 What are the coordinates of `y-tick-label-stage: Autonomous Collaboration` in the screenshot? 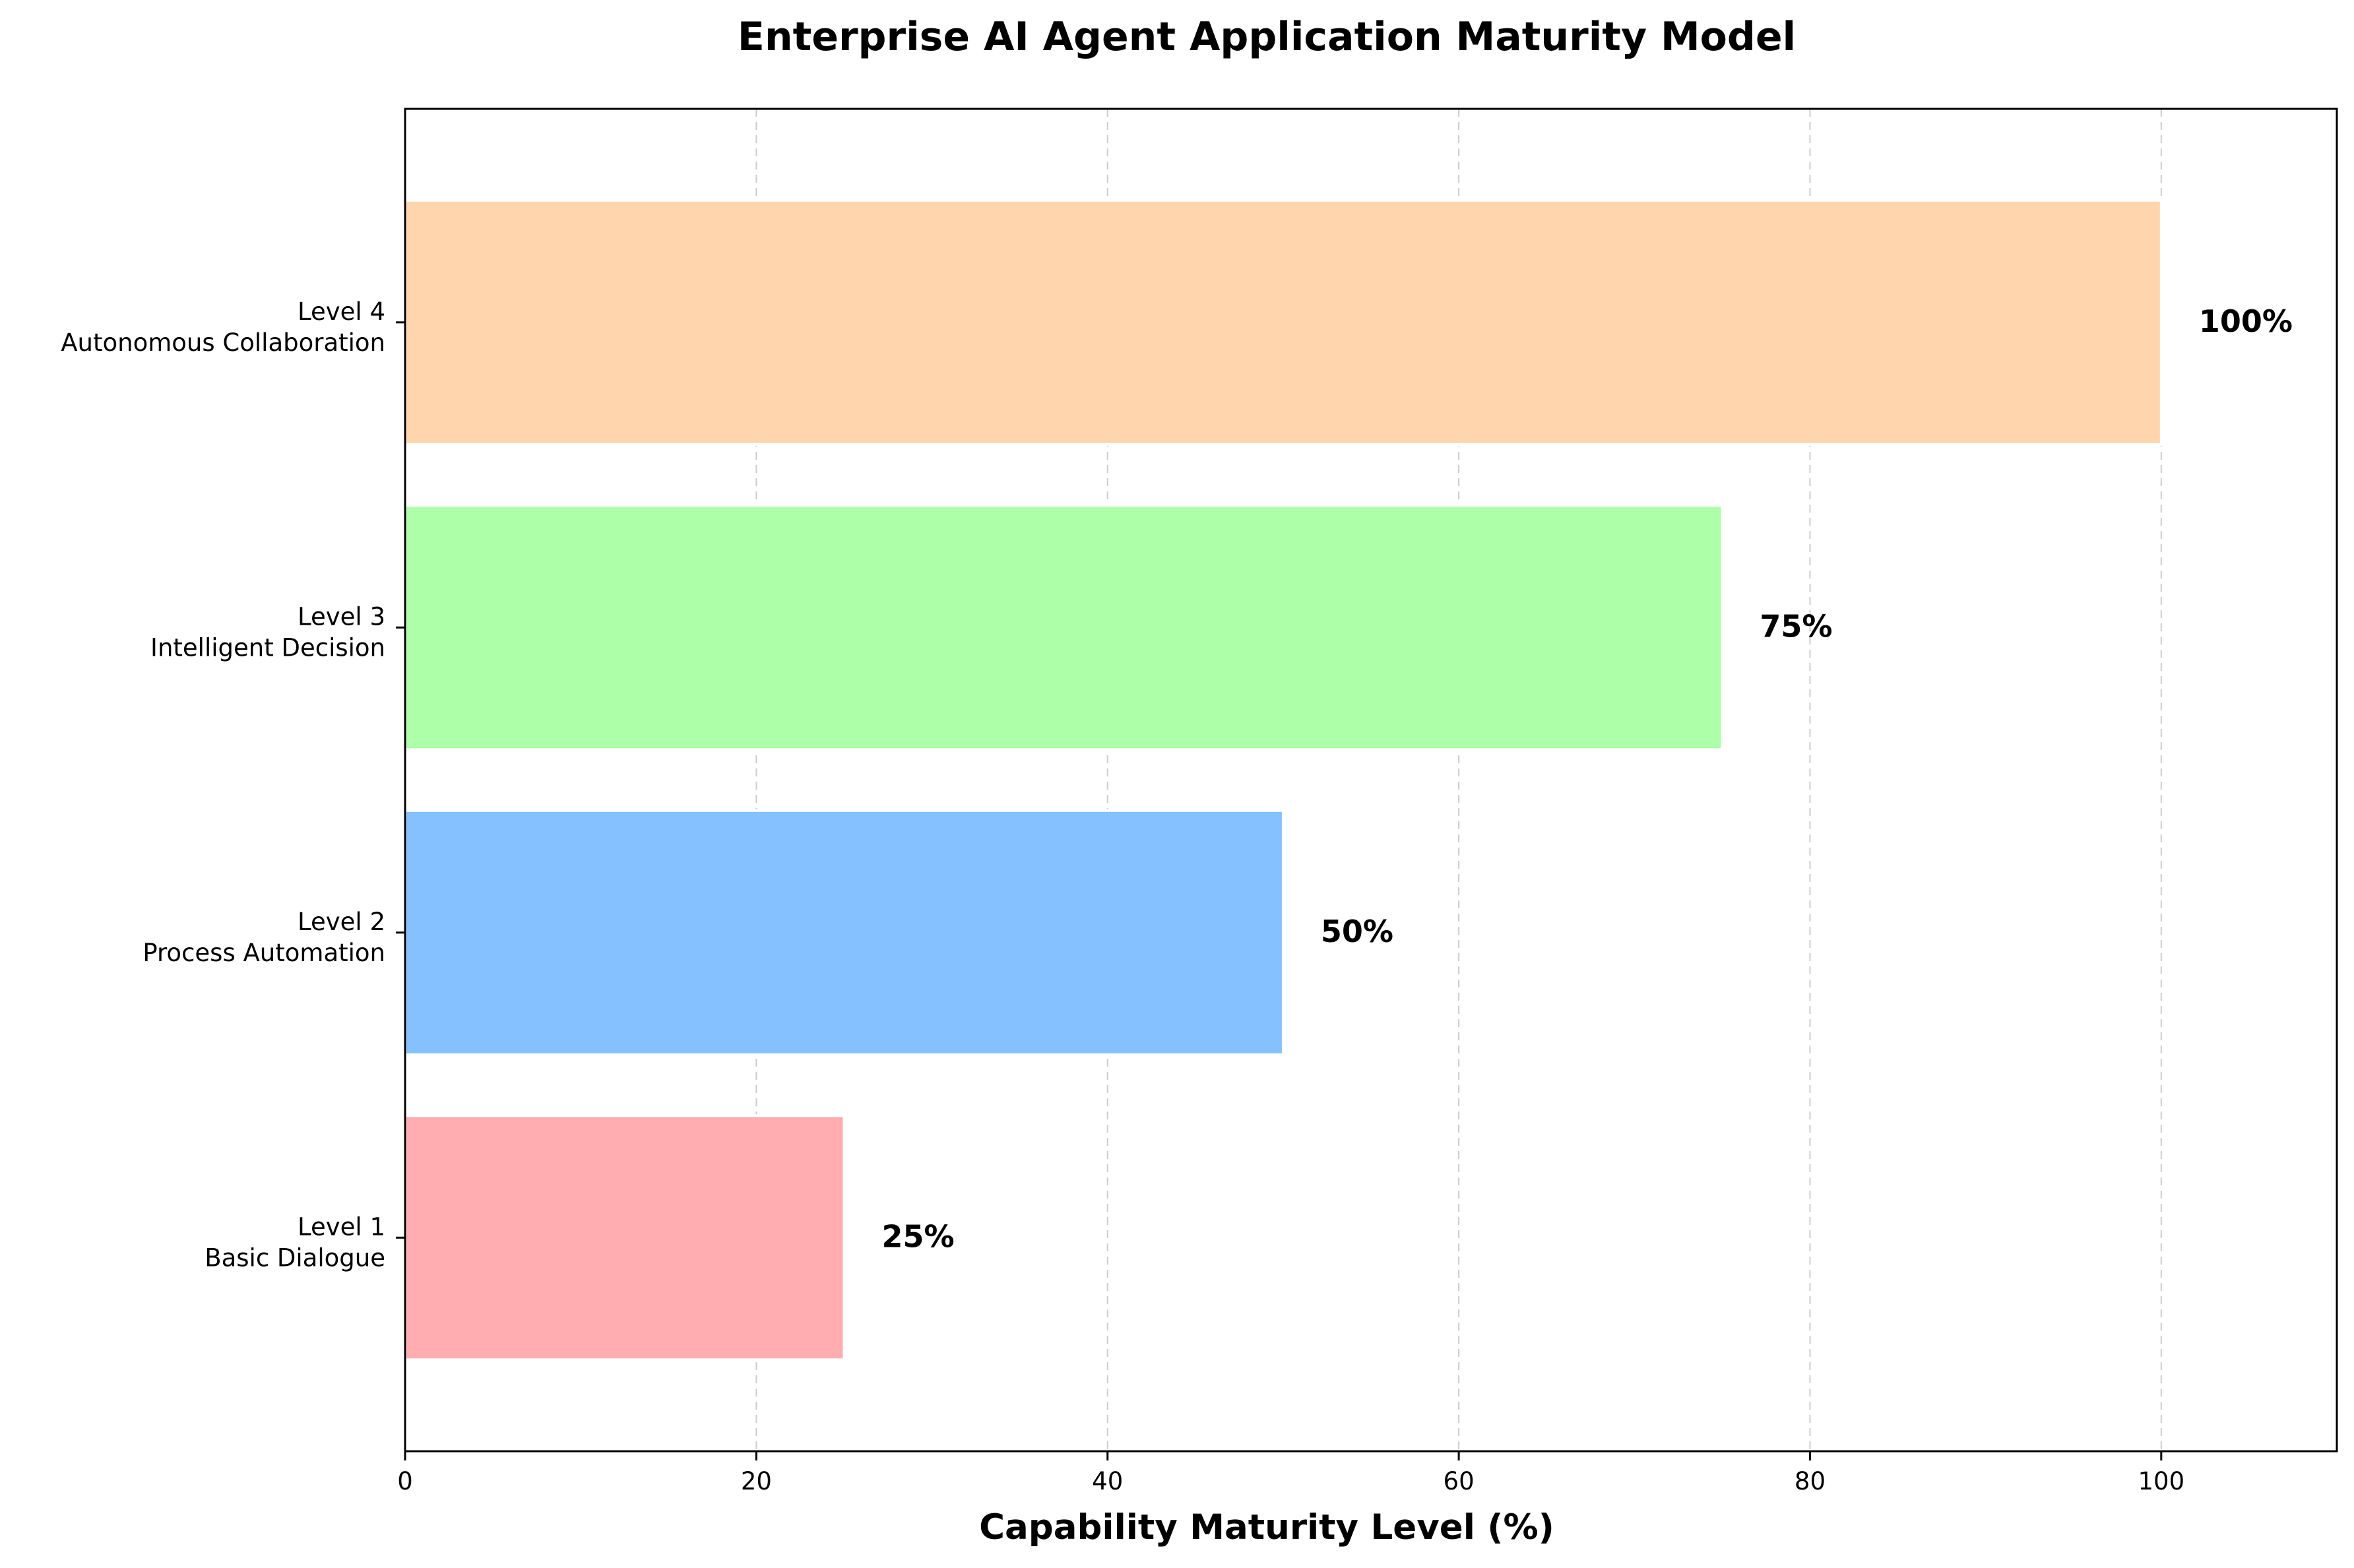 It's located at (223, 343).